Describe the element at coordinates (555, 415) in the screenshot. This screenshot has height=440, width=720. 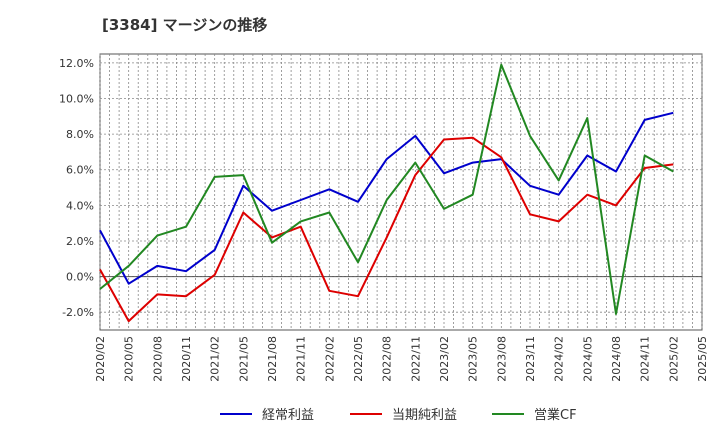
I see `legend-label-2: 営業CF` at that location.